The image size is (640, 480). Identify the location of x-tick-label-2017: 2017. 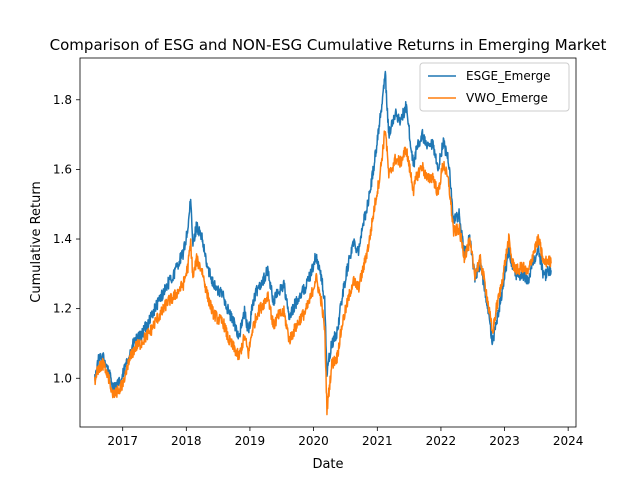
(122, 441).